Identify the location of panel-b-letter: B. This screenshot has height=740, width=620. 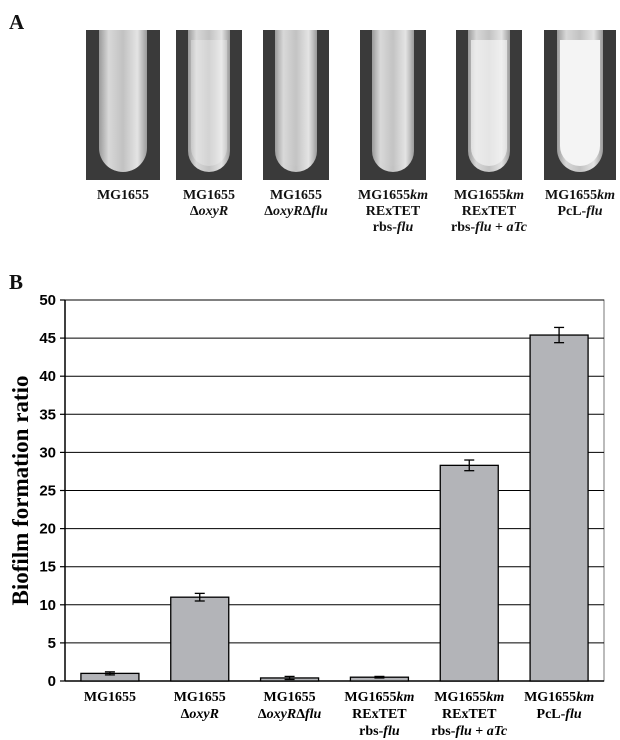
(16, 282).